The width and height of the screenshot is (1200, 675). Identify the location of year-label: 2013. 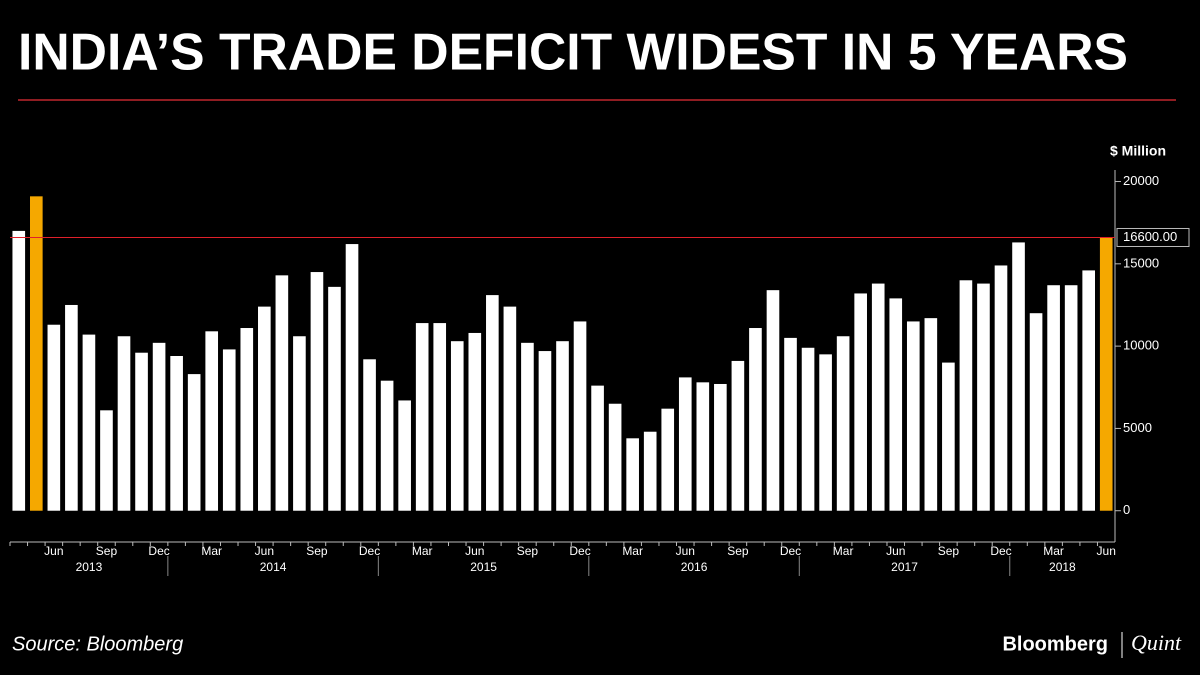
(89, 567).